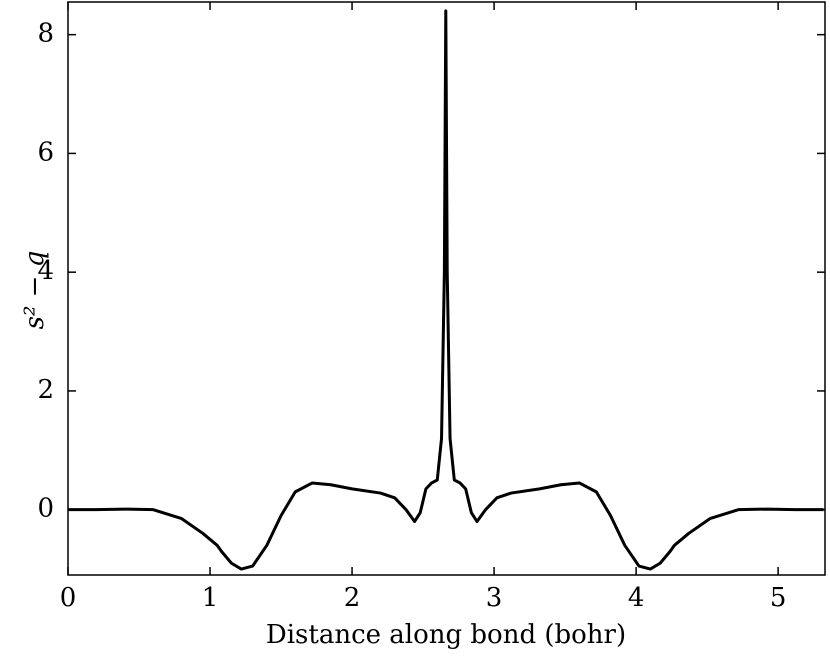  What do you see at coordinates (778, 598) in the screenshot?
I see `x-tick-label: 5` at bounding box center [778, 598].